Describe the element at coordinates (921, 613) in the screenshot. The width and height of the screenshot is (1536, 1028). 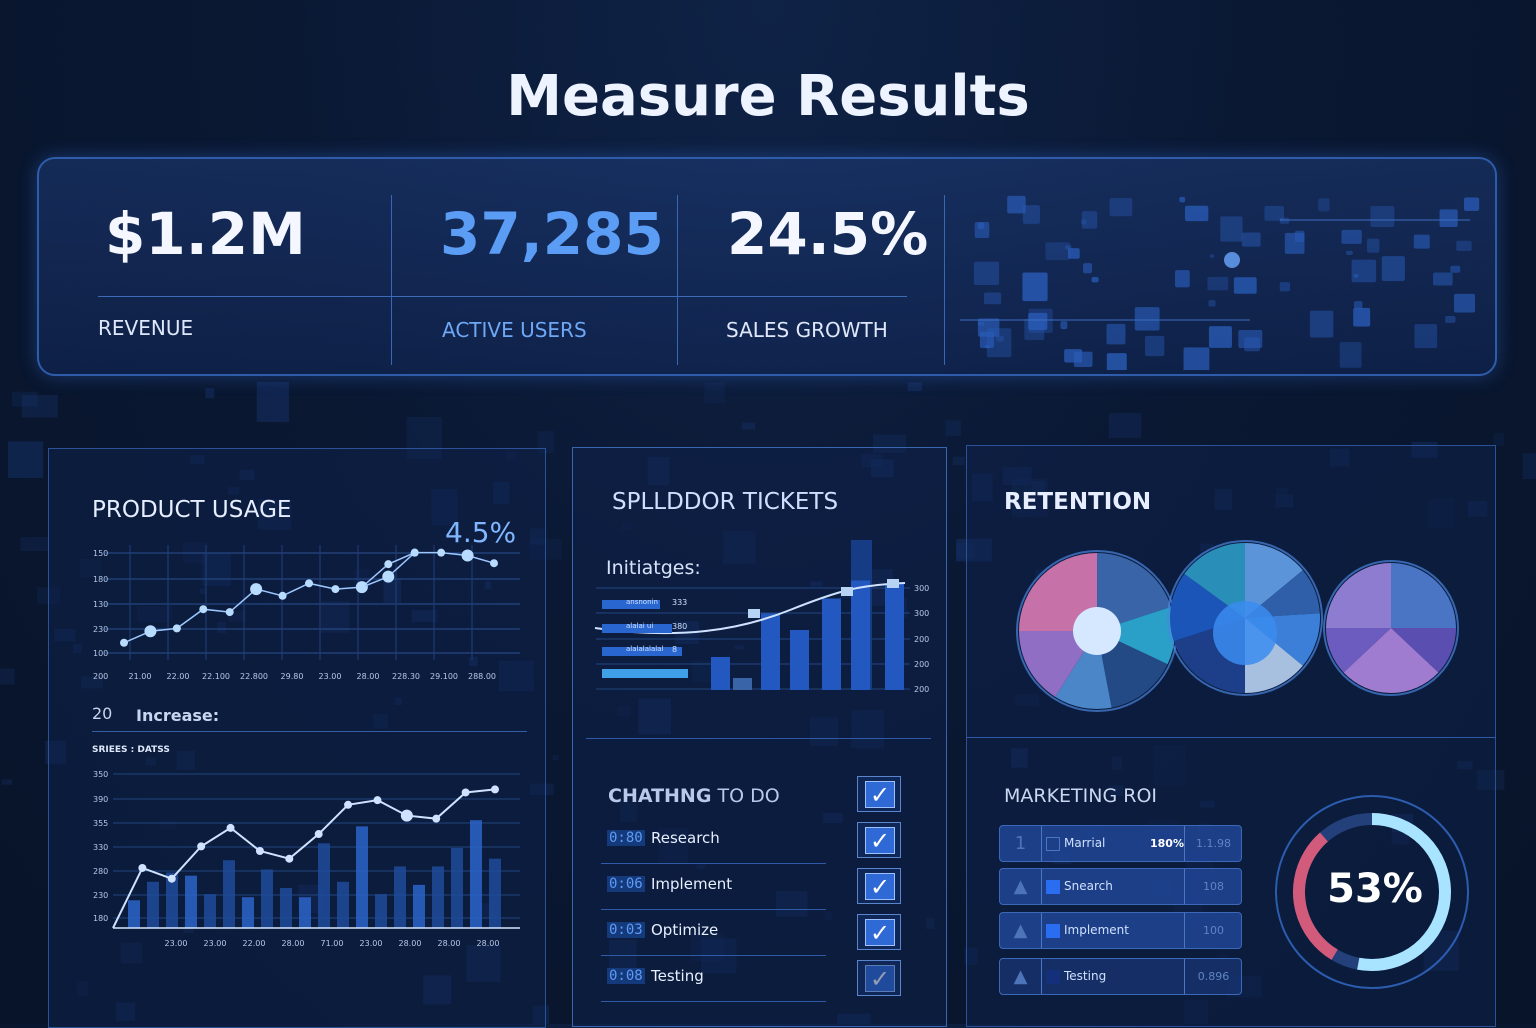
I see `y-tick-label: 300` at that location.